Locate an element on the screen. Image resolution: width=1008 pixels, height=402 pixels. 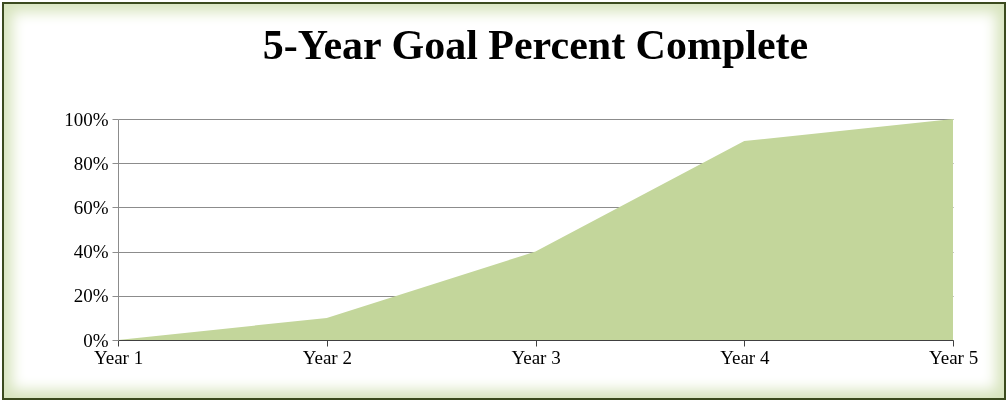
y-tick-label: 40% is located at coordinates (91, 252).